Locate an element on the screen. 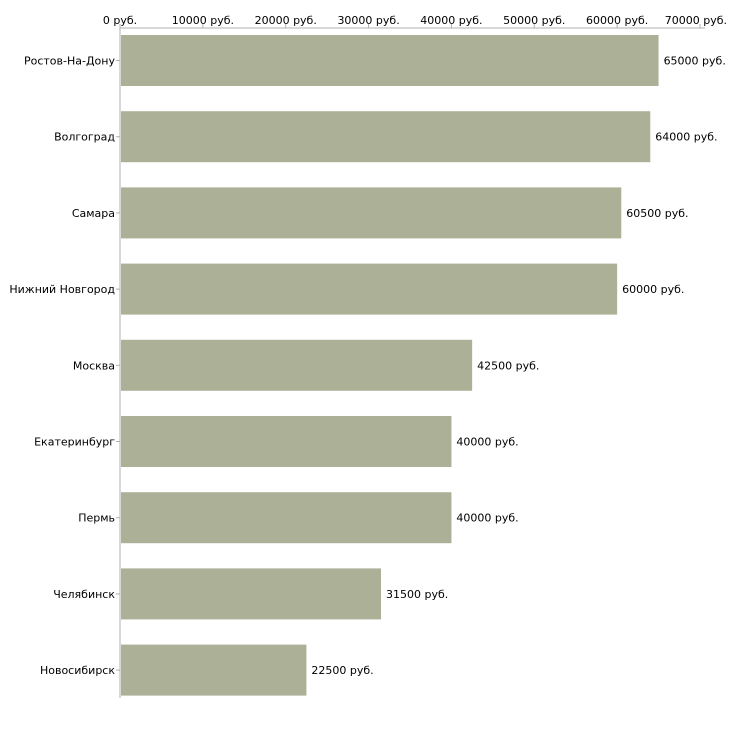  value-label: 65000 руб. is located at coordinates (695, 61).